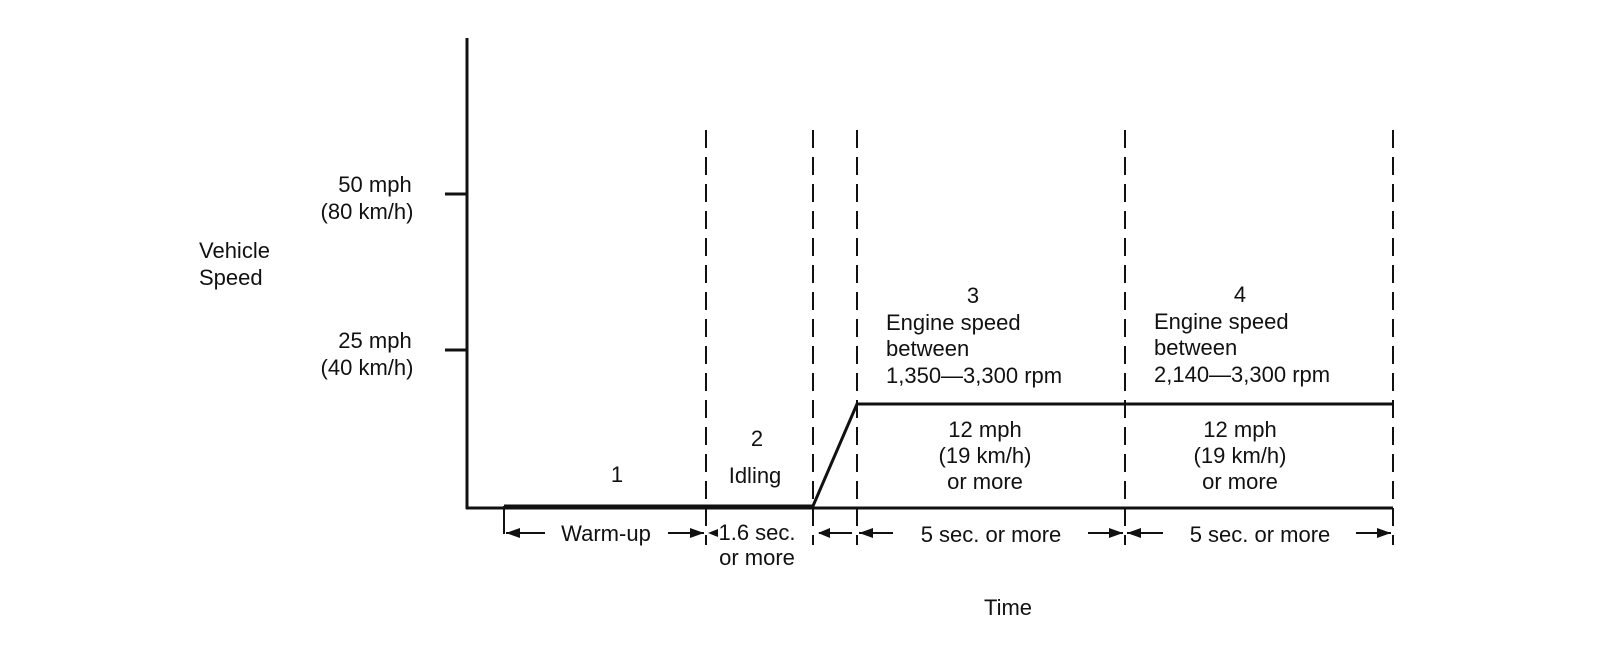 This screenshot has width=1600, height=646. Describe the element at coordinates (953, 322) in the screenshot. I see `phase-3-engine-line1: Engine speed` at that location.